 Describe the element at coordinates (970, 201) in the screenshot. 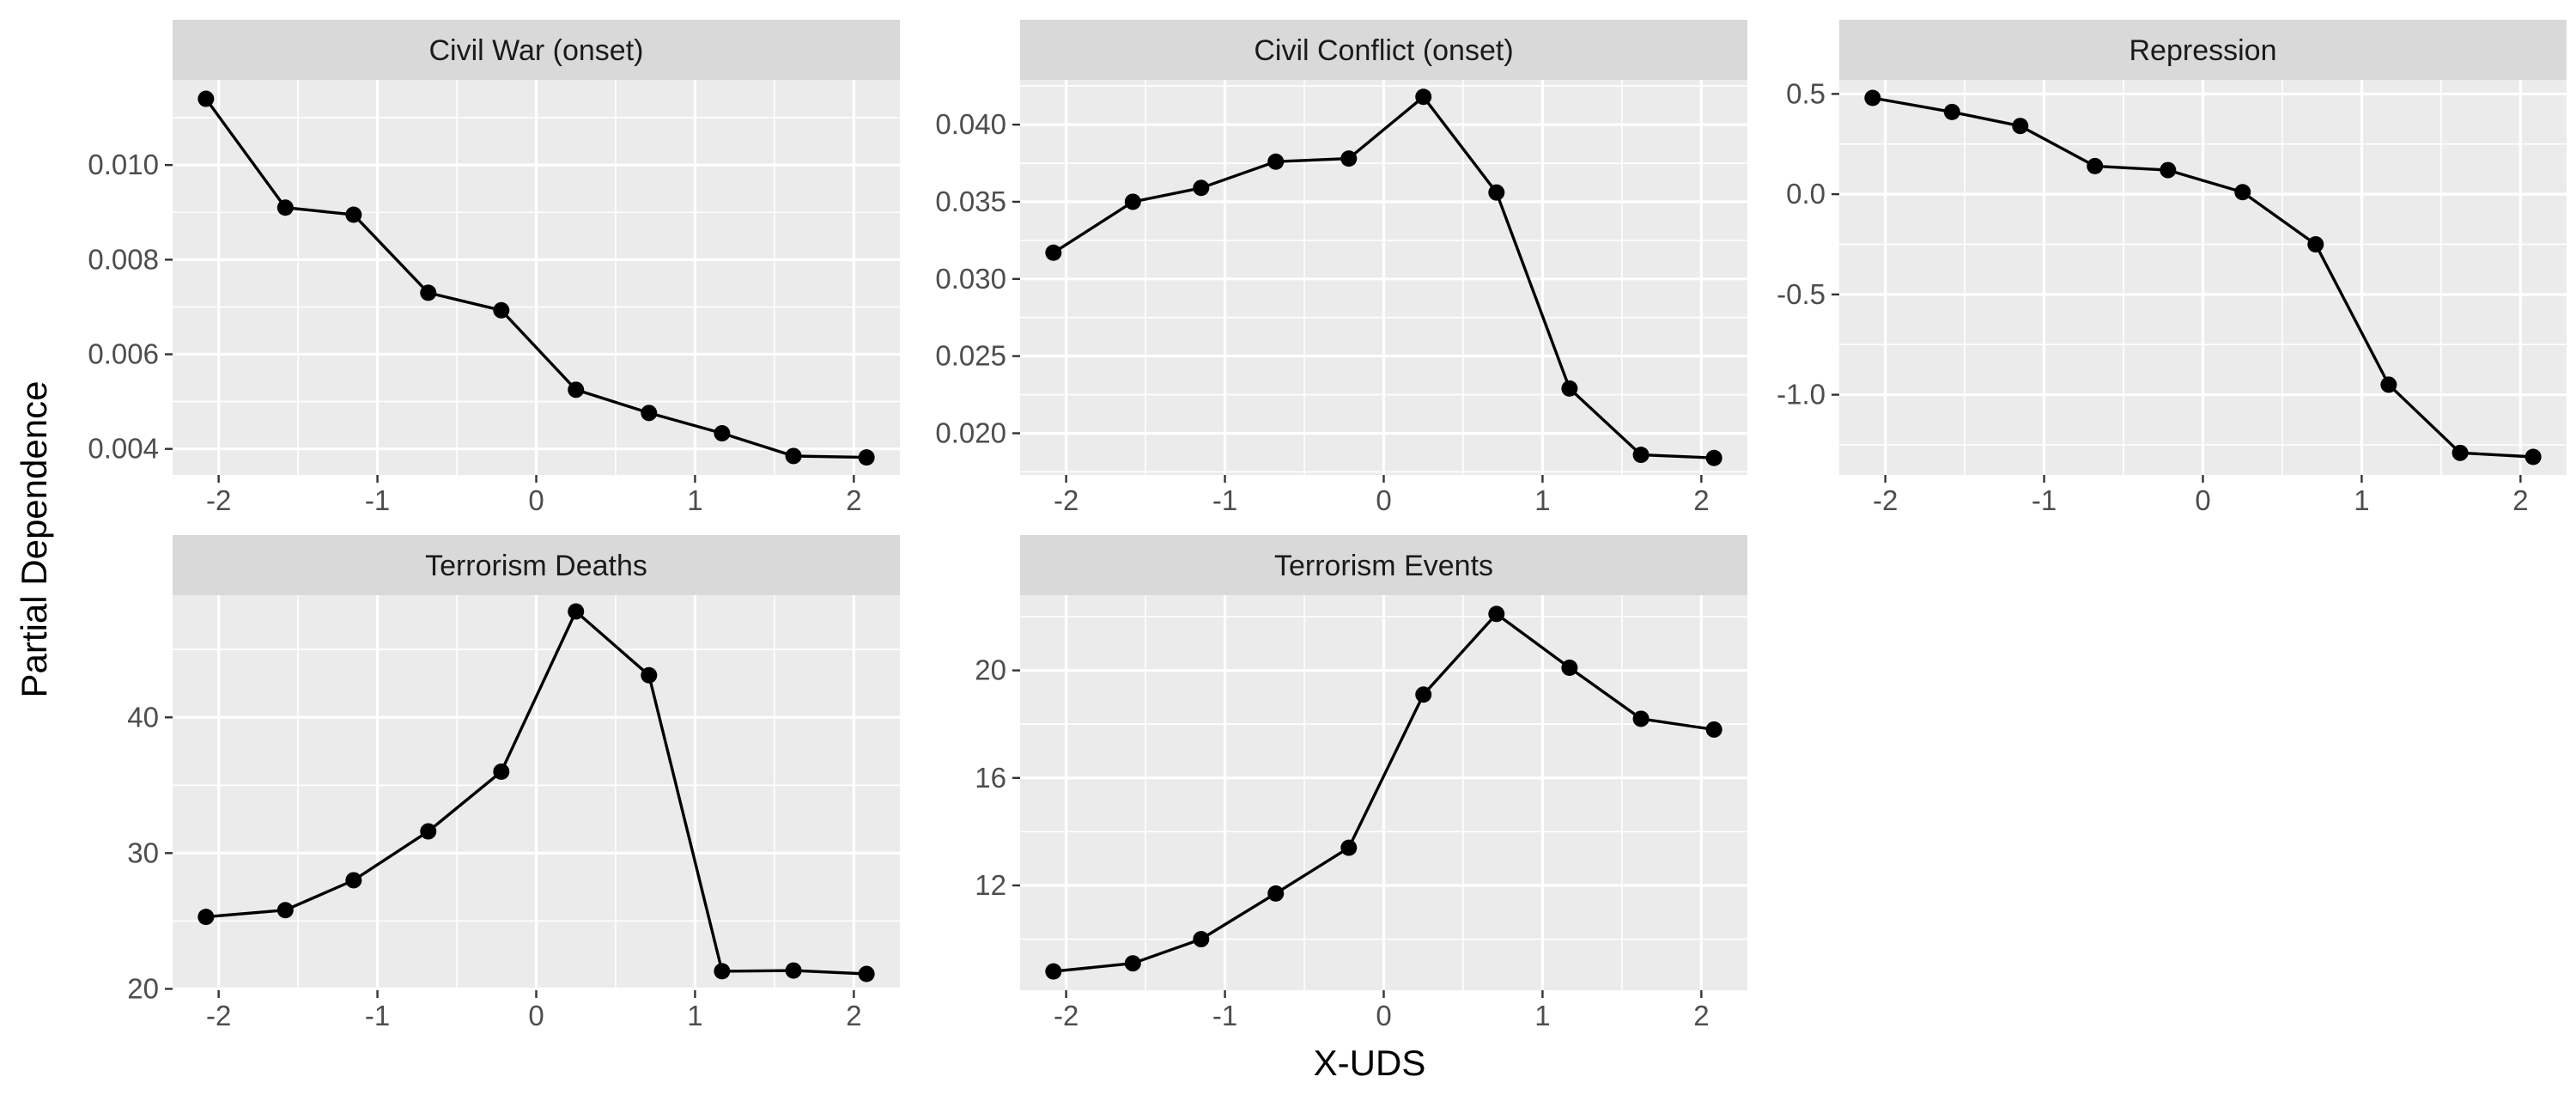

I see `y-tick-label: 0.035` at that location.